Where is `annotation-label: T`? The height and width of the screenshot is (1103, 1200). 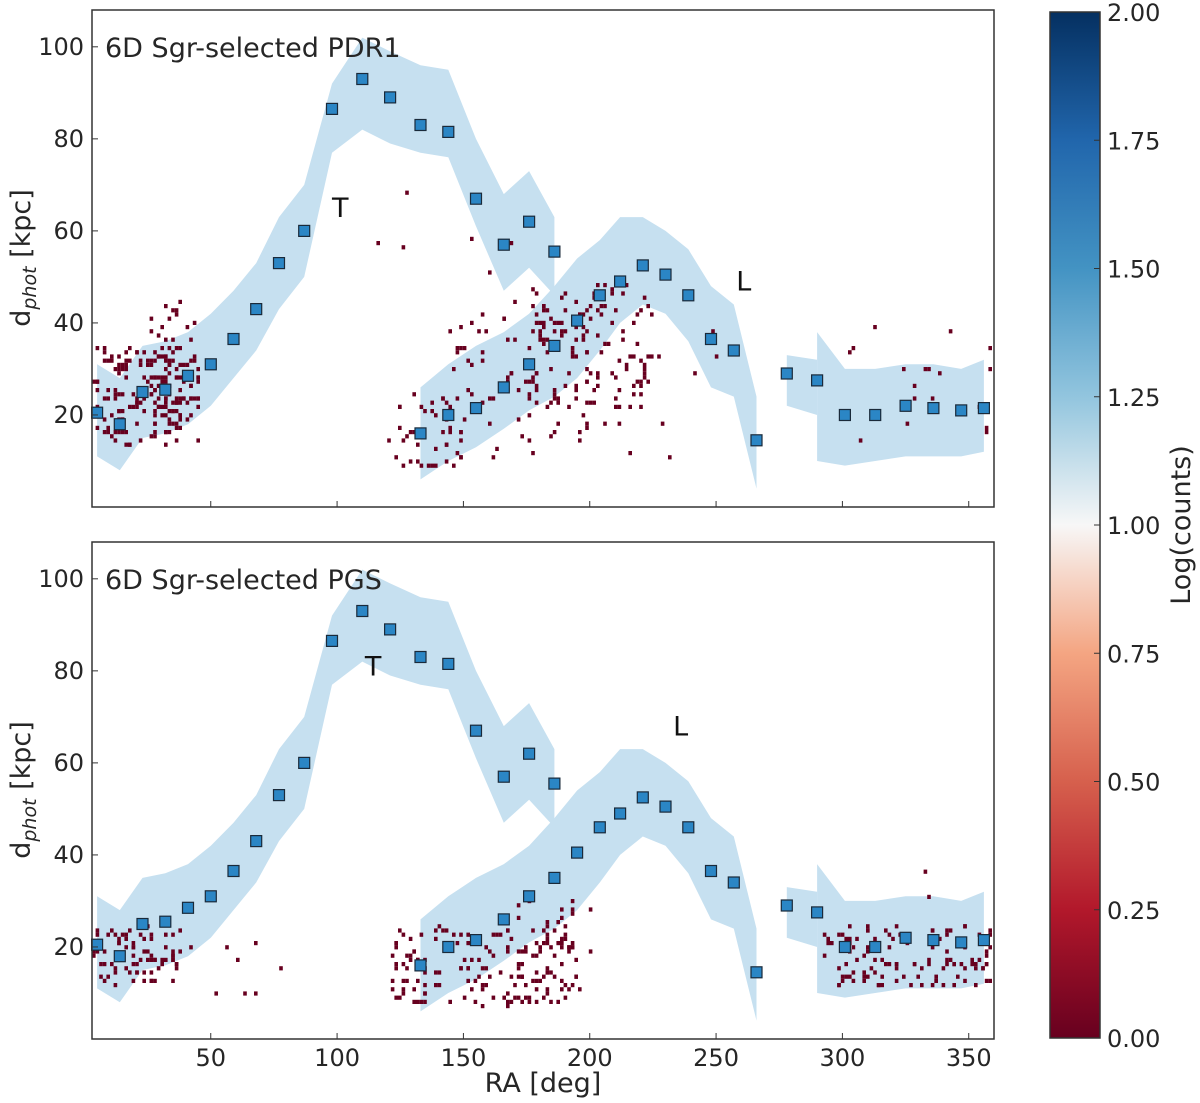 annotation-label: T is located at coordinates (340, 208).